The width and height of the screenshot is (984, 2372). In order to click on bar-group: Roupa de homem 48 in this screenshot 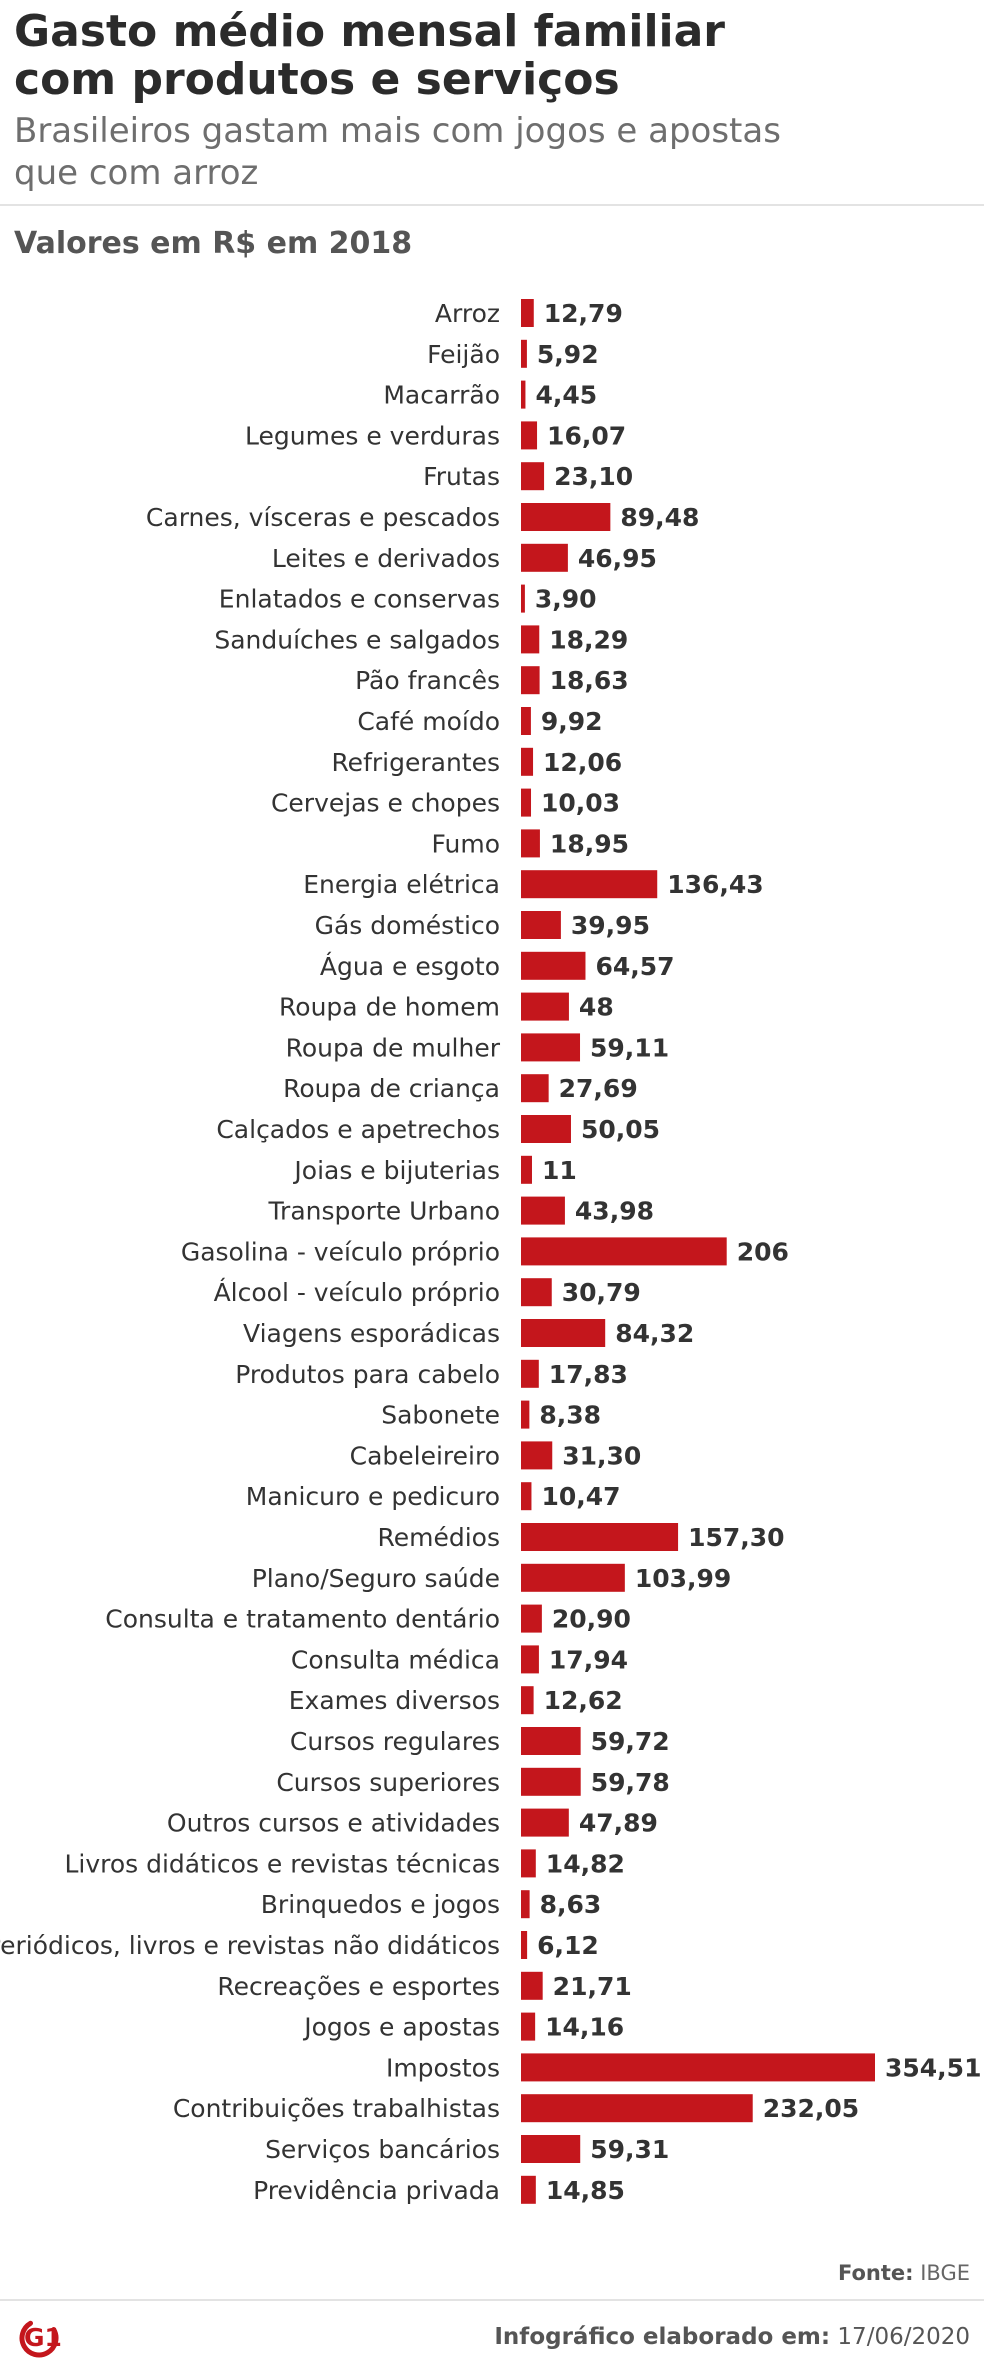, I will do `click(446, 1007)`.